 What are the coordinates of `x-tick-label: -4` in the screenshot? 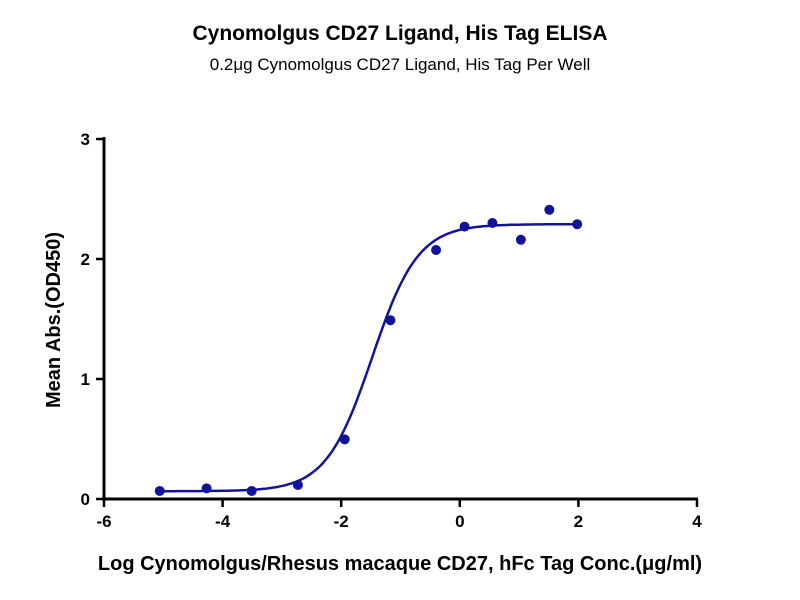 It's located at (223, 521).